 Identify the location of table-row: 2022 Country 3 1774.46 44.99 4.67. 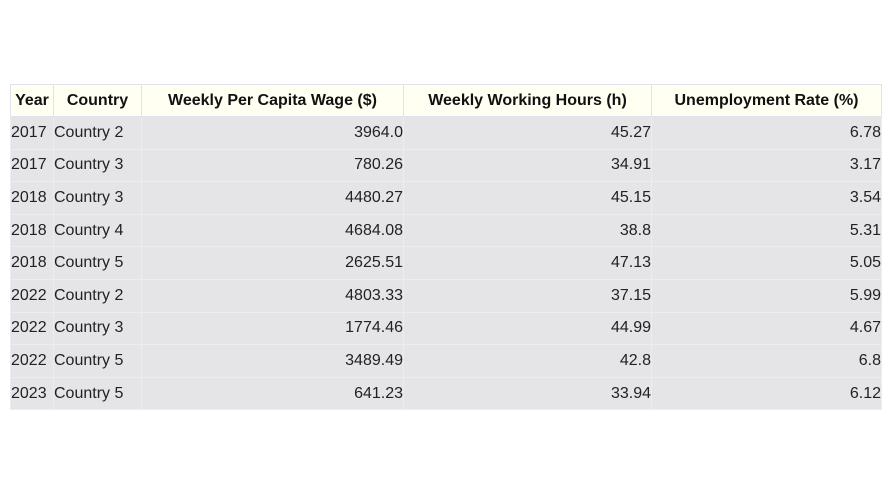
(446, 328).